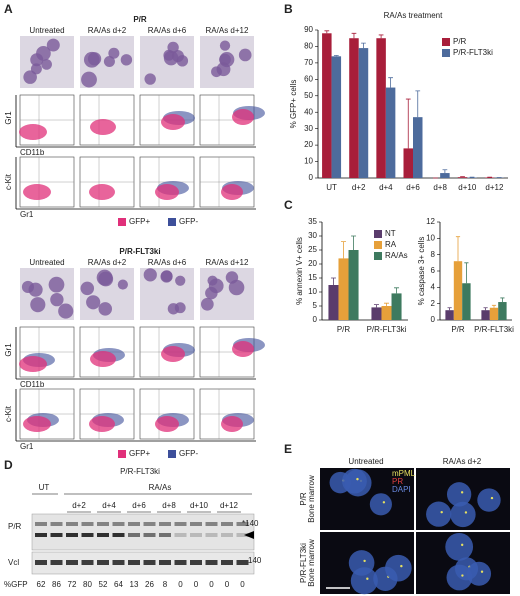 Image resolution: width=520 pixels, height=596 pixels. What do you see at coordinates (396, 255) in the screenshot?
I see `legend-label: RA/As` at bounding box center [396, 255].